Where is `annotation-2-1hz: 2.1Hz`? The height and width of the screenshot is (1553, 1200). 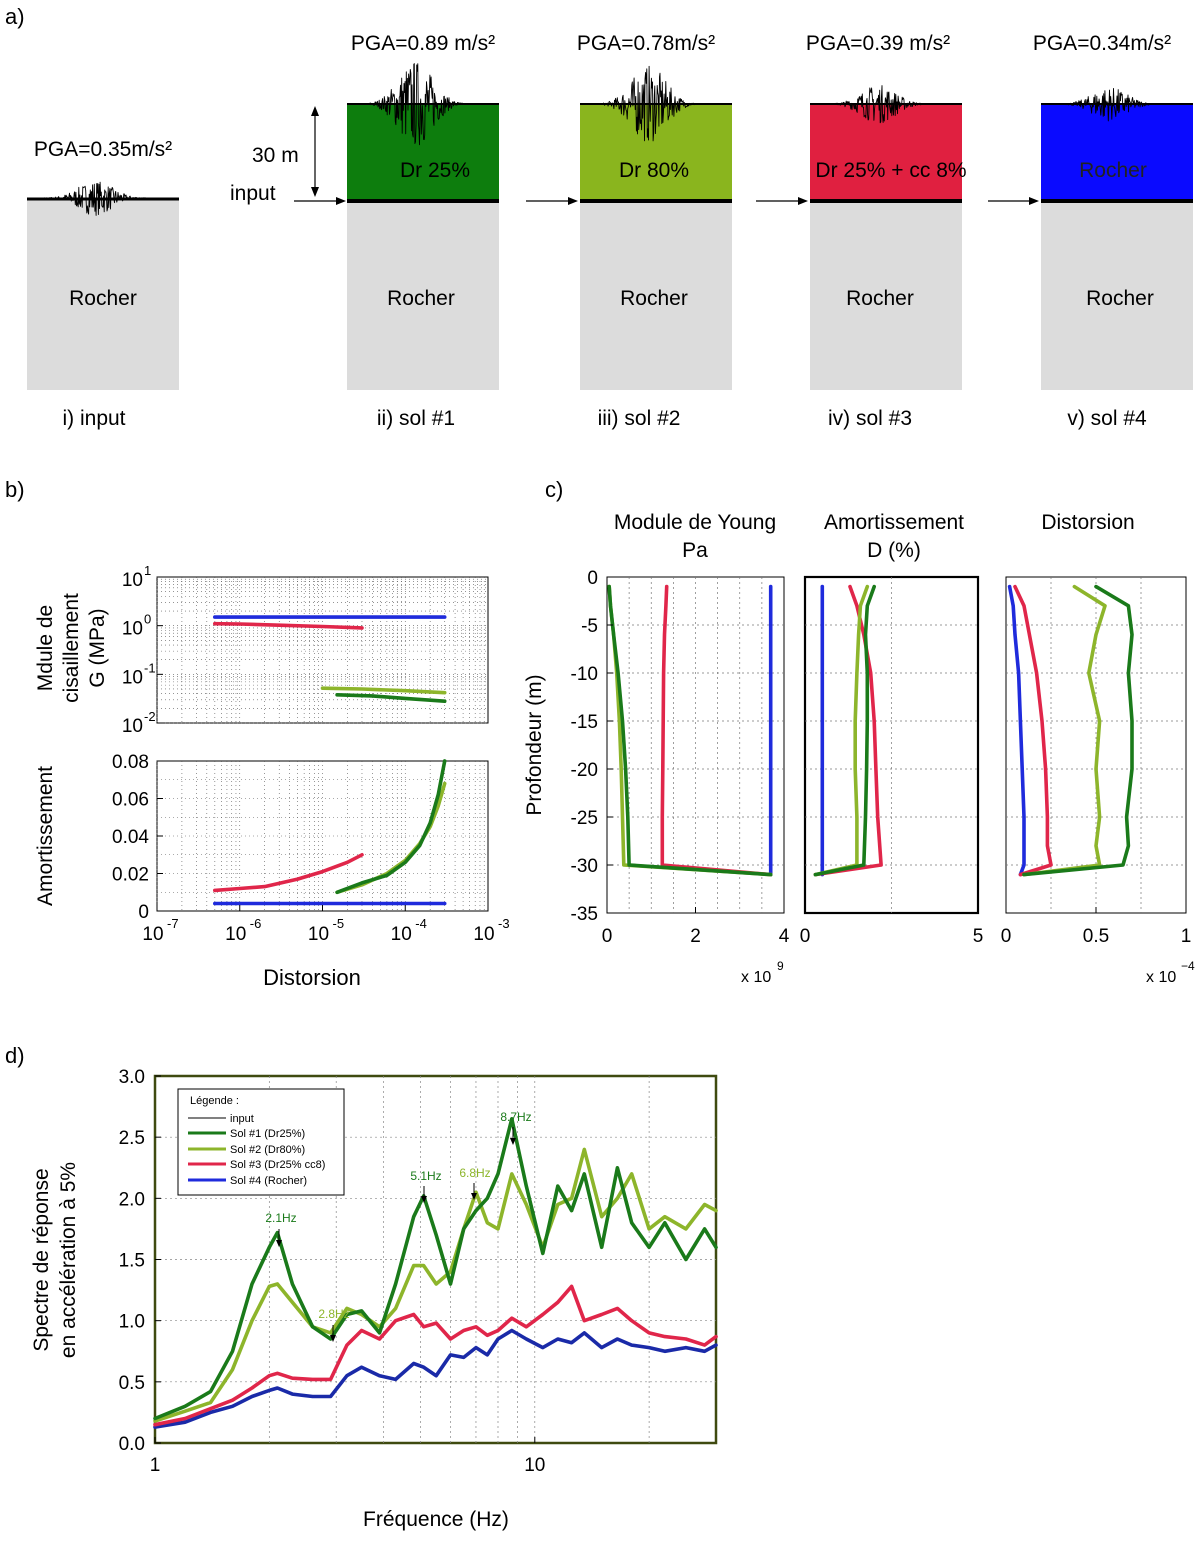
annotation-2-1hz: 2.1Hz is located at coordinates (280, 1218).